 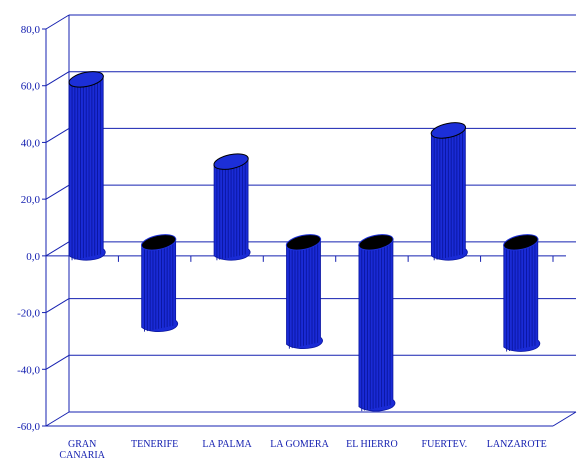 What do you see at coordinates (28, 370) in the screenshot?
I see `y-tick-label: -40,0` at bounding box center [28, 370].